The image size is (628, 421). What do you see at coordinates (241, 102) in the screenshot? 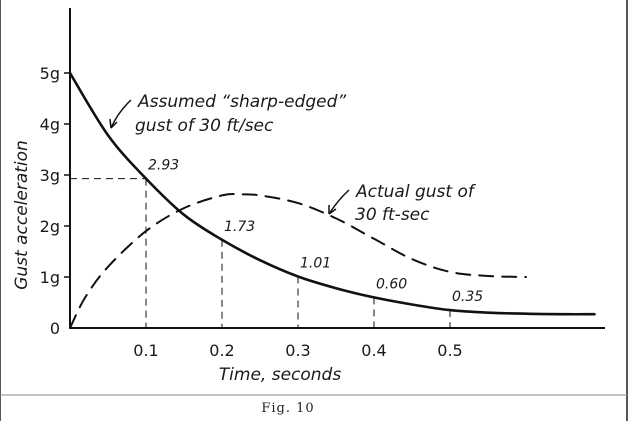
I see `sharp-gust-label-line1: Assumed “sharp-edged”` at bounding box center [241, 102].